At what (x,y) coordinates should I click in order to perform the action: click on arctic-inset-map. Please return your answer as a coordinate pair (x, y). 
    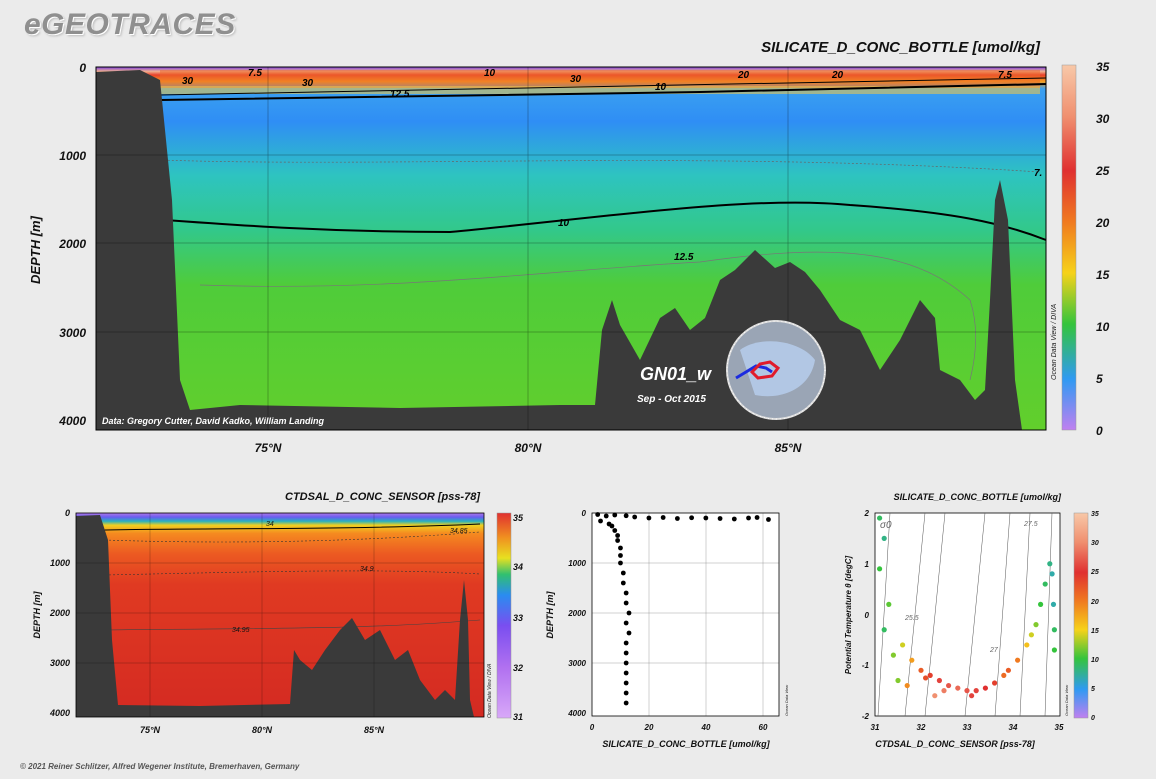
    Looking at the image, I should click on (776, 370).